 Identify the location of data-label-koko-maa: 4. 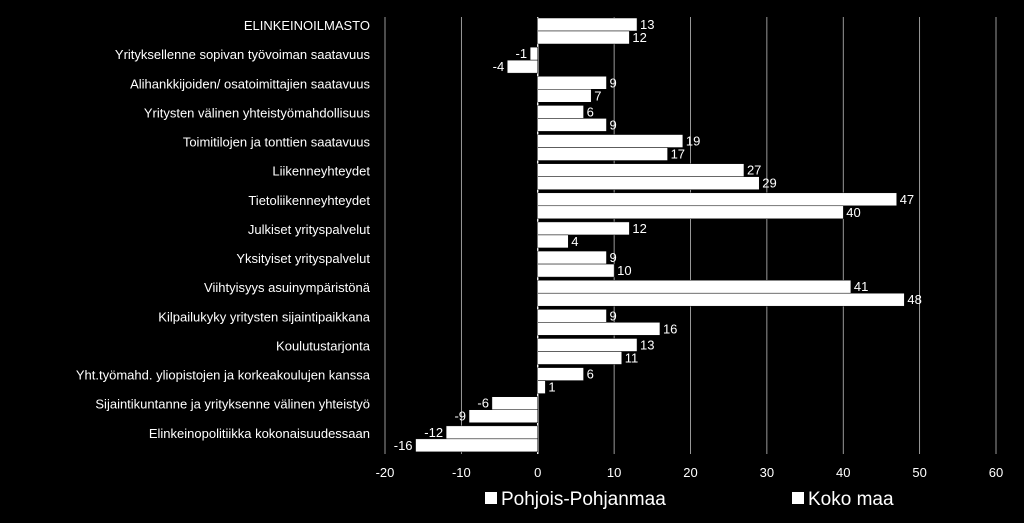
(574, 241).